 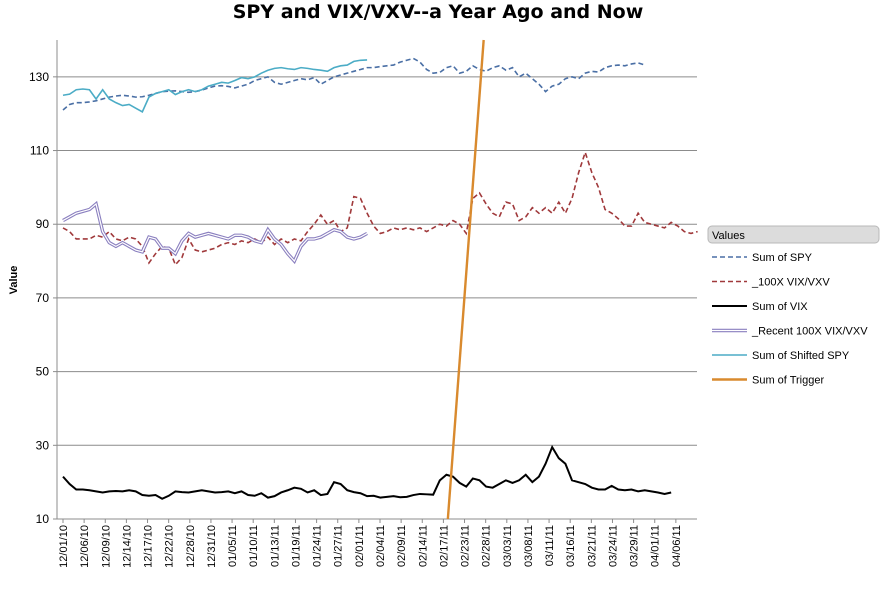 What do you see at coordinates (793, 234) in the screenshot?
I see `legend-header-bar` at bounding box center [793, 234].